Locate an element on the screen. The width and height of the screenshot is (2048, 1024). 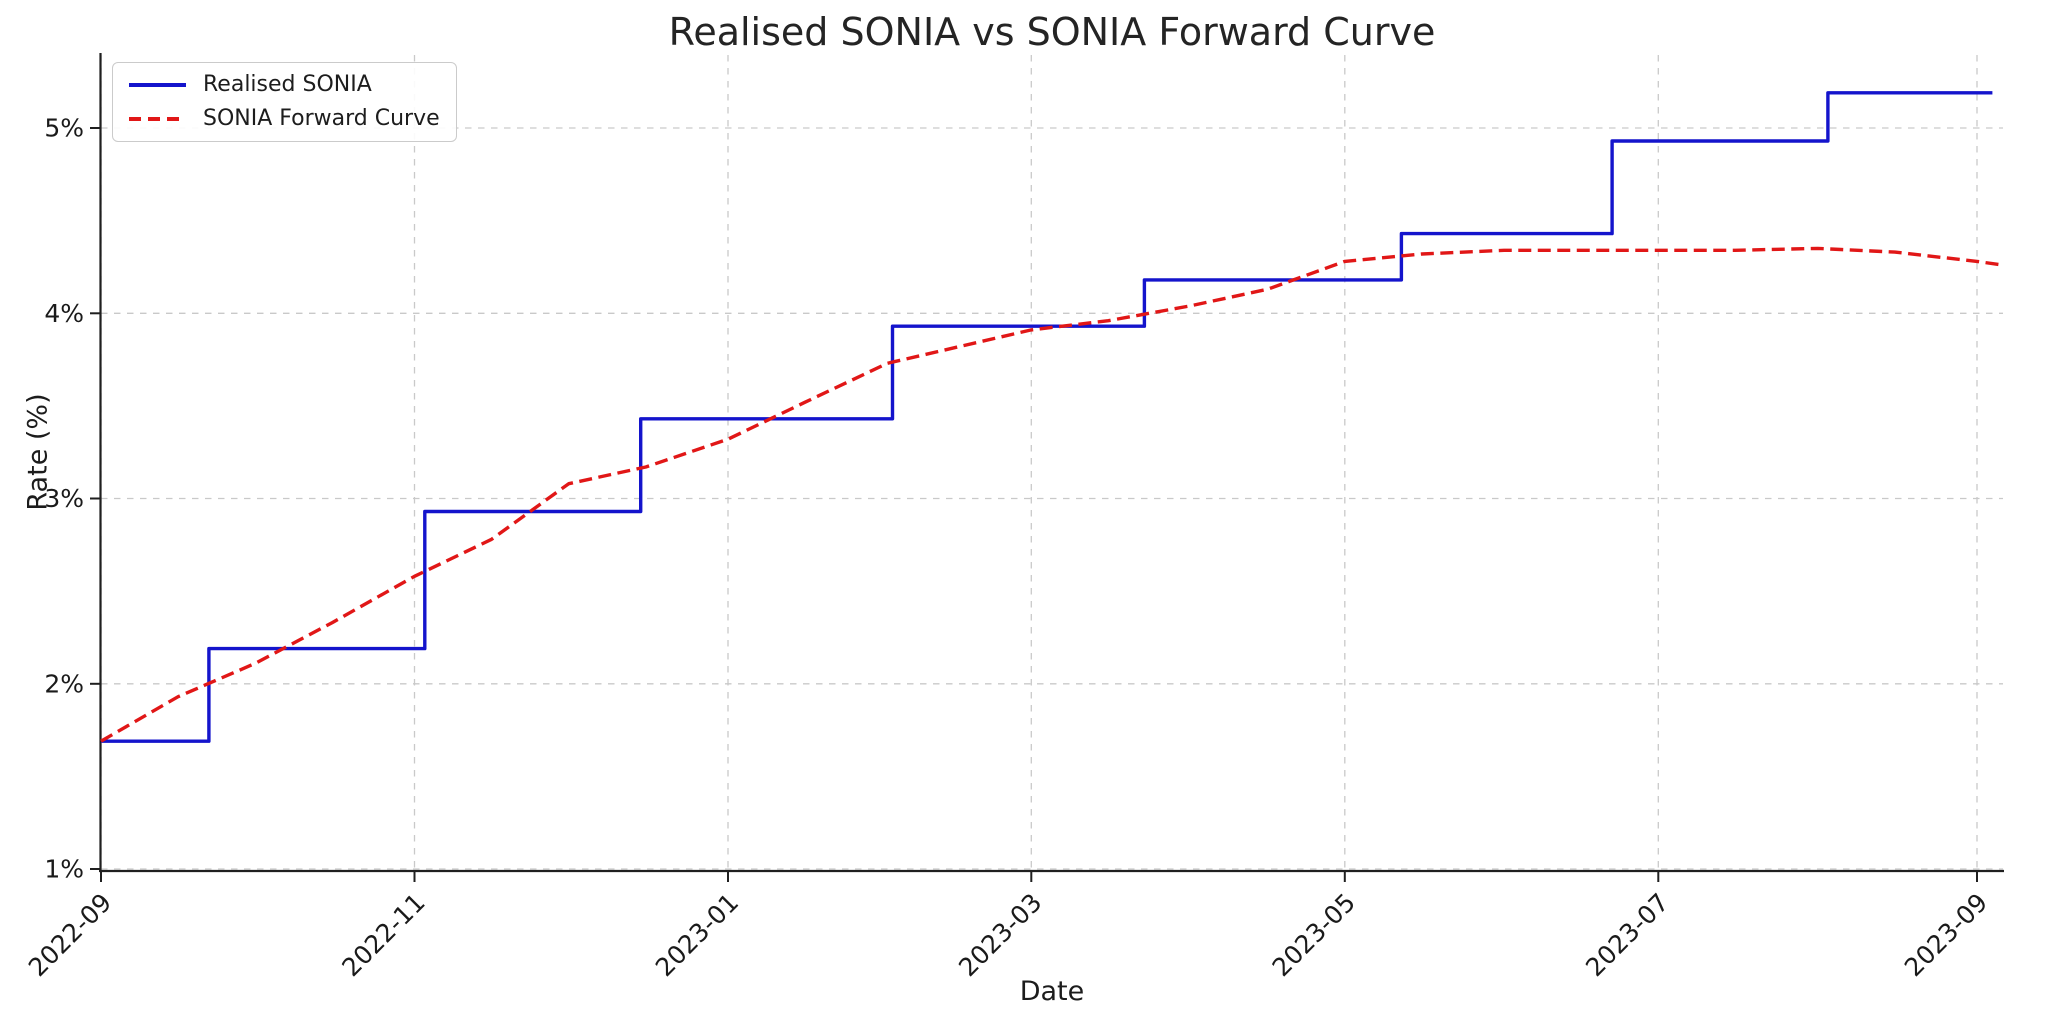
y-tick-label: 2% is located at coordinates (64, 683).